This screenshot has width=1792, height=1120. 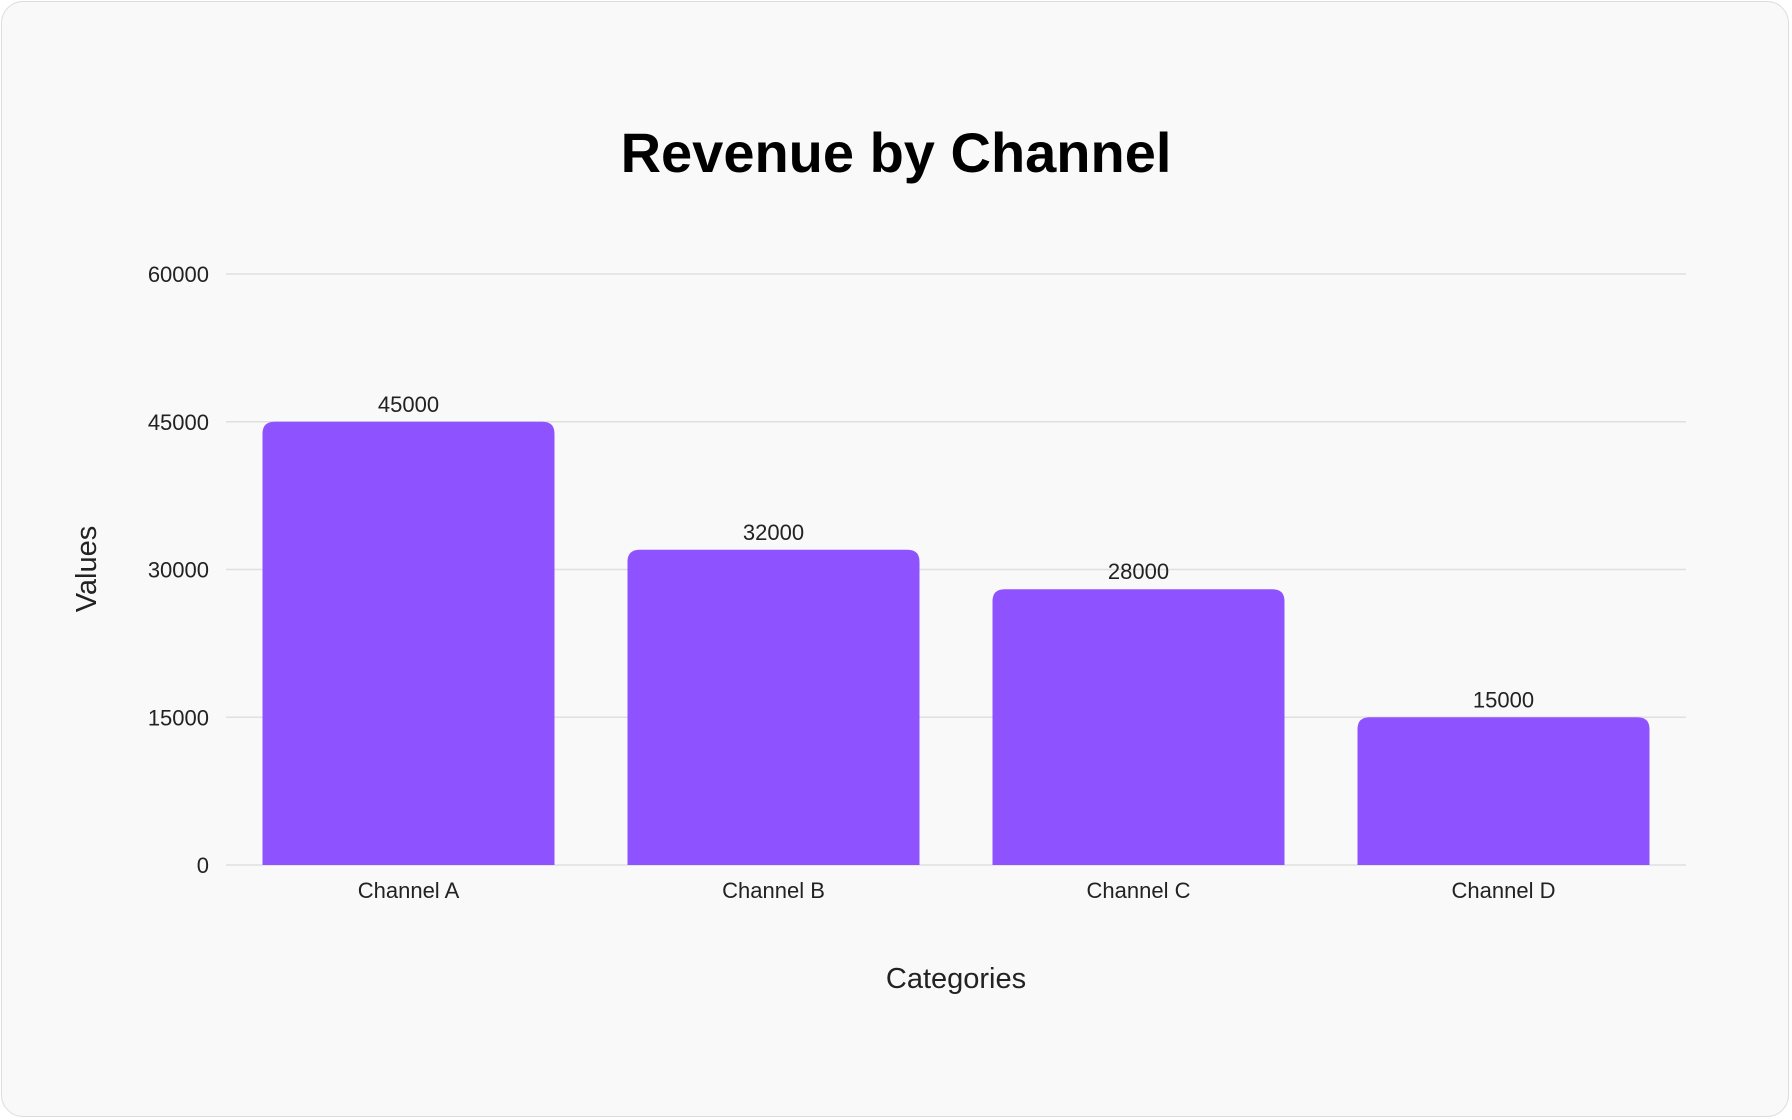 I want to click on data-label: 45000, so click(x=408, y=404).